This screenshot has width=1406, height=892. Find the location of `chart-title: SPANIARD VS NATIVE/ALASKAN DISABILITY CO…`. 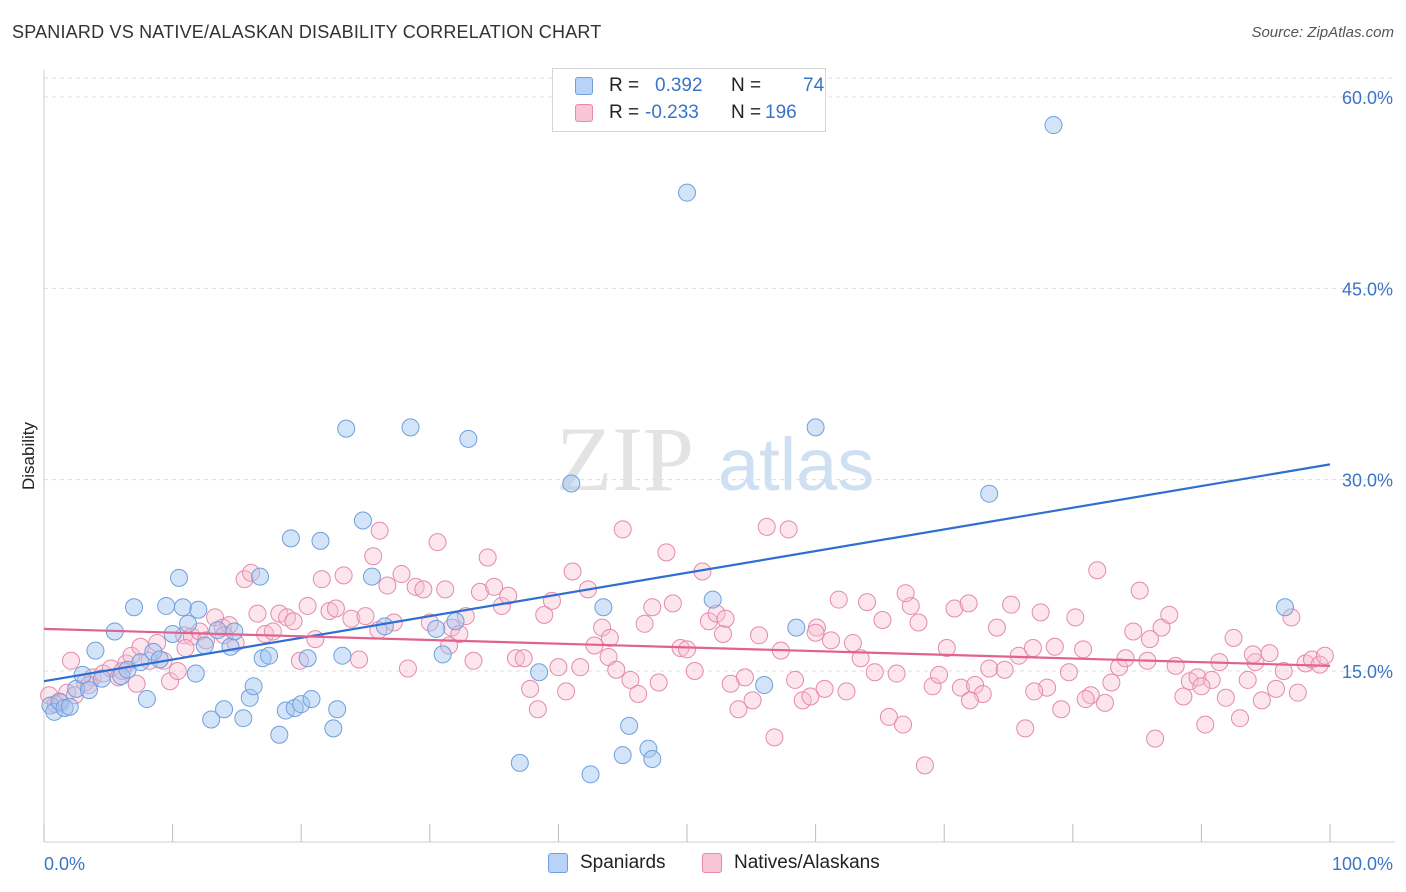

chart-title: SPANIARD VS NATIVE/ALASKAN DISABILITY CO… is located at coordinates (307, 32).